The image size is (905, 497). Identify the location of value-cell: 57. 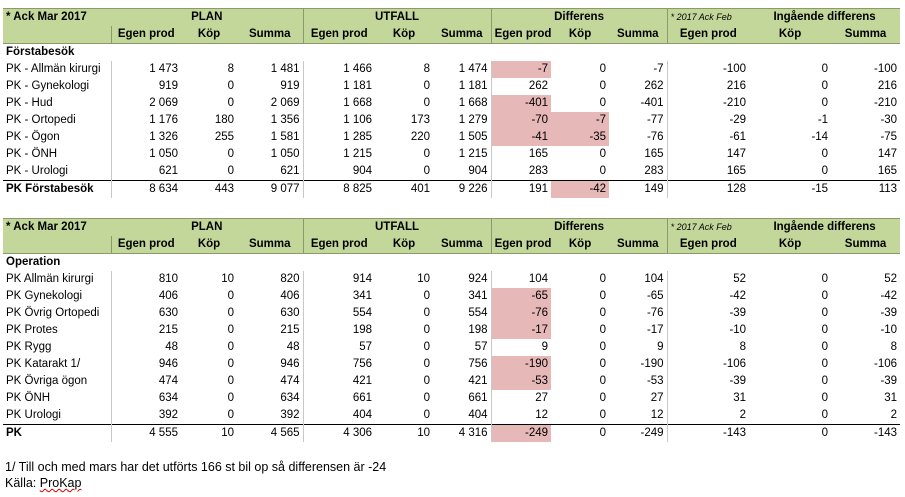
(481, 347).